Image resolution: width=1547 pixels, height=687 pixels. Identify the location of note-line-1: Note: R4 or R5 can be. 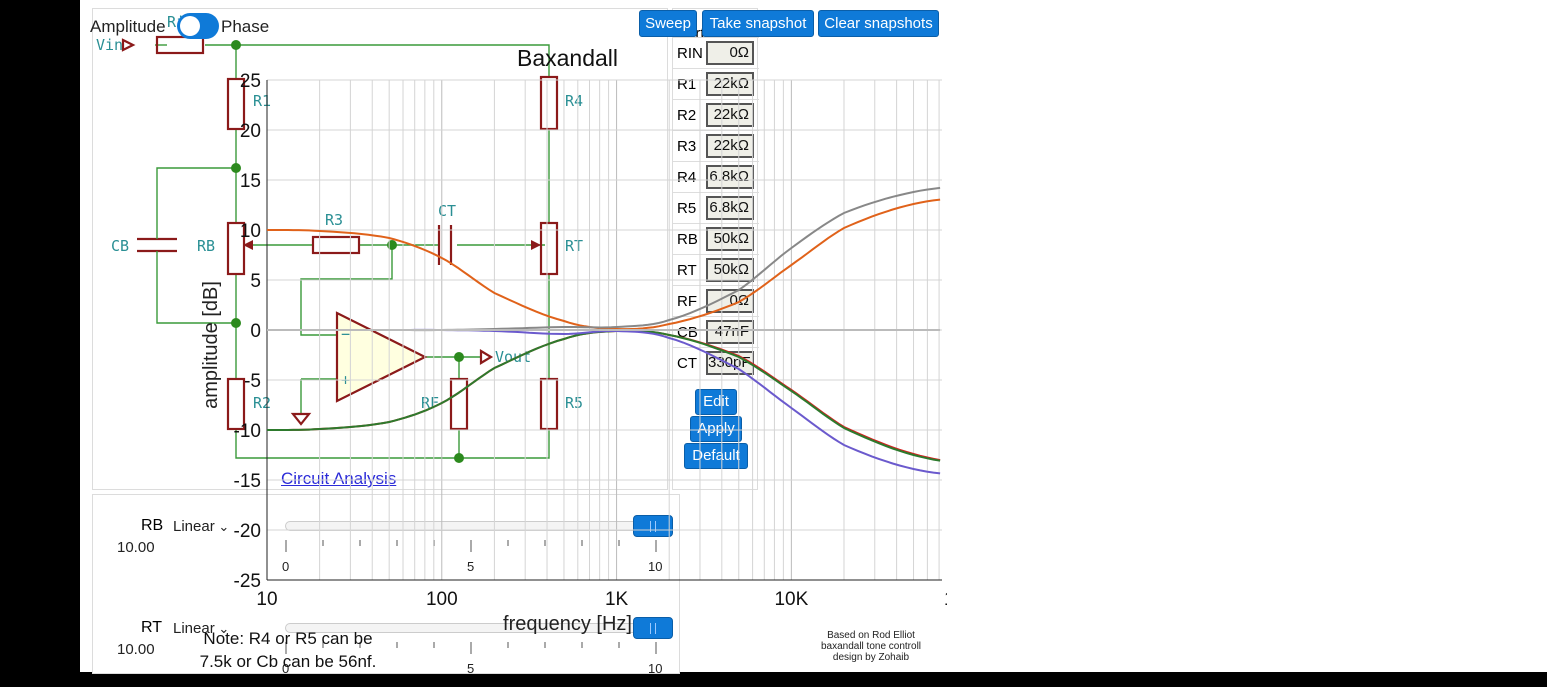
(288, 638).